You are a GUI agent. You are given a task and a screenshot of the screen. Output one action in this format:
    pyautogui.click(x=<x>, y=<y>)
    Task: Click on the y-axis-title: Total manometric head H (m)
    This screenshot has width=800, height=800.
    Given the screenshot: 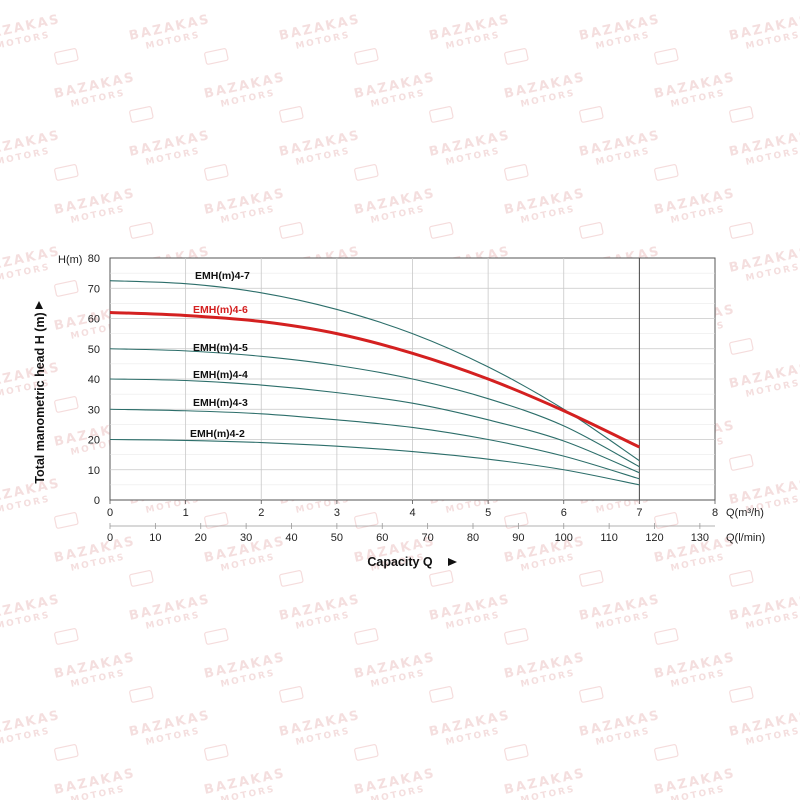 What is the action you would take?
    pyautogui.click(x=40, y=397)
    